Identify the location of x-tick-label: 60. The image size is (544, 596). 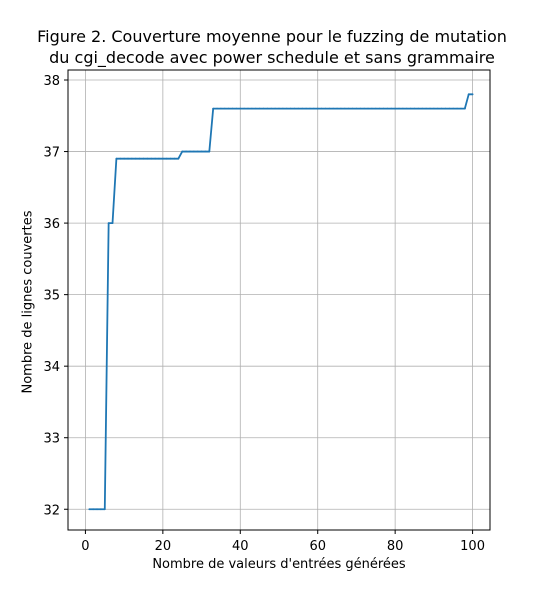
(317, 546).